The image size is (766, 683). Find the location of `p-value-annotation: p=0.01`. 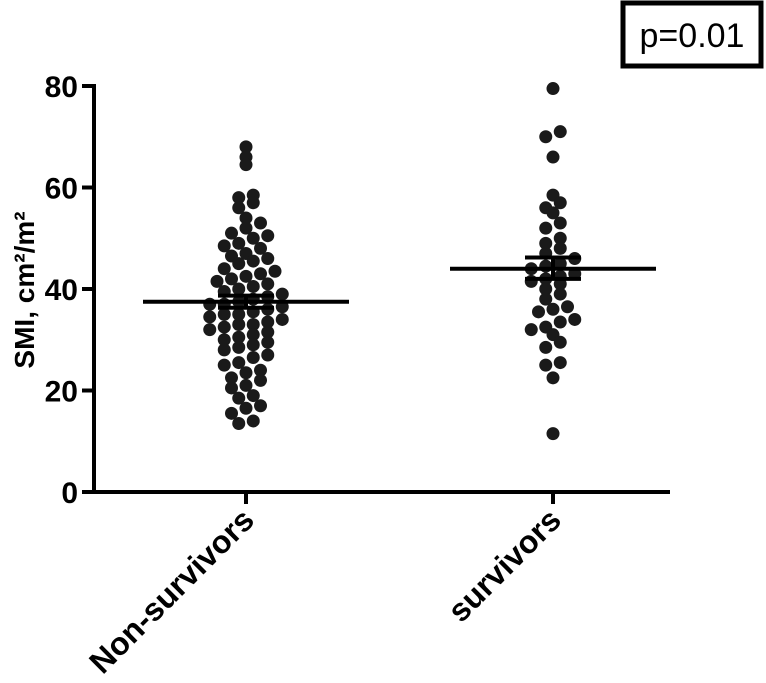

p-value-annotation: p=0.01 is located at coordinates (692, 34).